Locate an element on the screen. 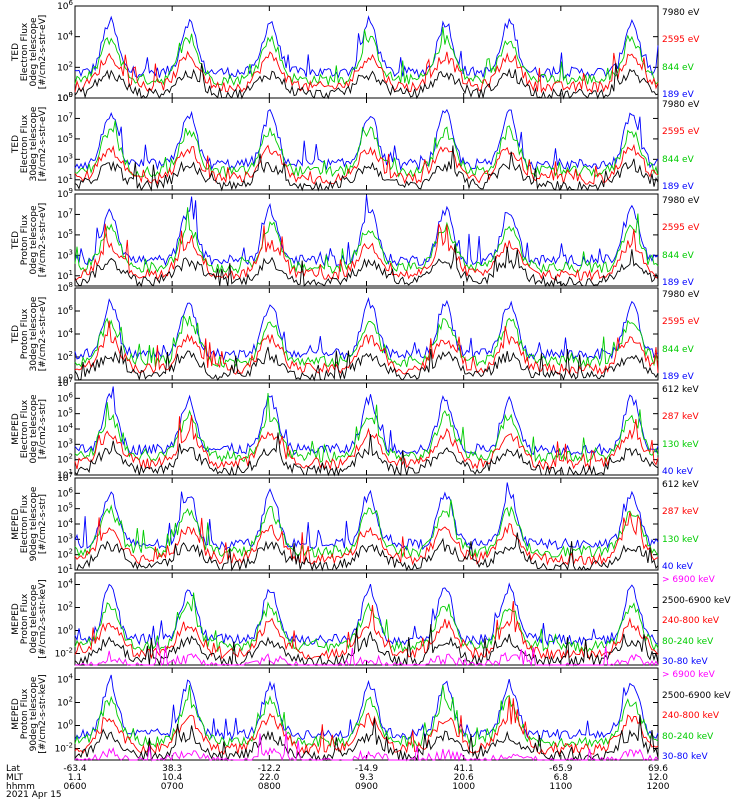 Image resolution: width=750 pixels, height=800 pixels. x-axis-tick-label: 20.6 is located at coordinates (463, 778).